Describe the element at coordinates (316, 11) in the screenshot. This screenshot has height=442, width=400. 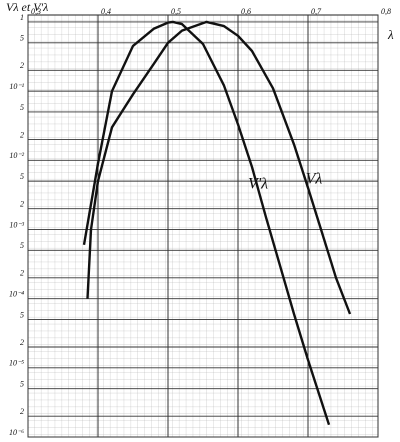
I see `x-tick-label: 0,7` at that location.